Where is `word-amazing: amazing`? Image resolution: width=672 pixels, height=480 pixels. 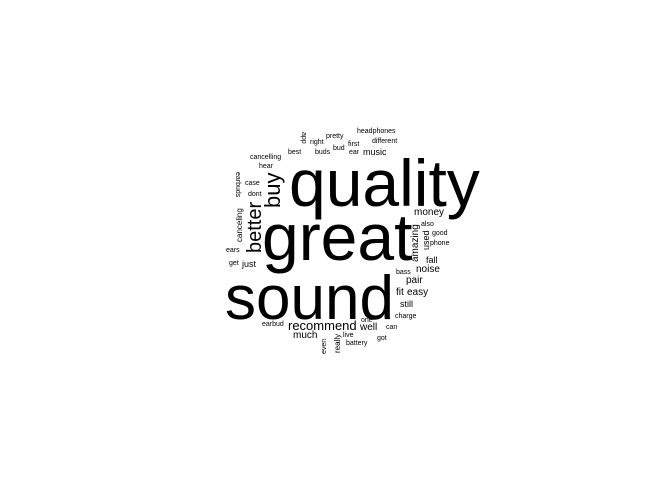 word-amazing: amazing is located at coordinates (415, 243).